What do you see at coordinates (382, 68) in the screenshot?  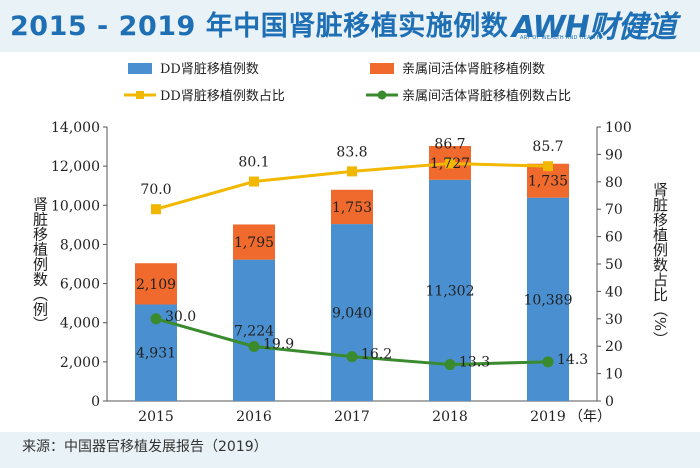 I see `legend-swatch-living-bar` at bounding box center [382, 68].